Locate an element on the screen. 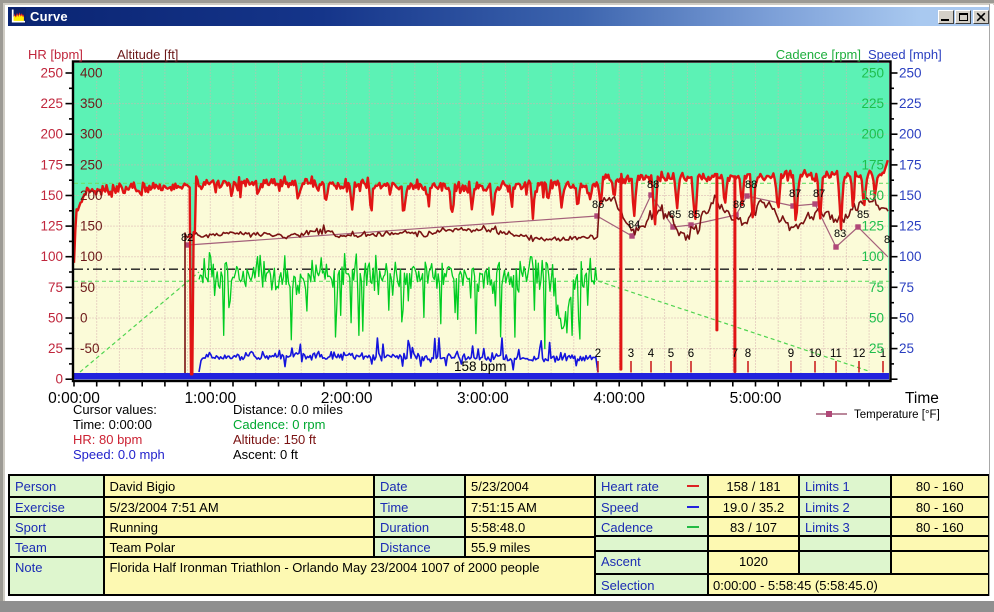 The height and width of the screenshot is (612, 994). svg-text: 11 is located at coordinates (836, 354).